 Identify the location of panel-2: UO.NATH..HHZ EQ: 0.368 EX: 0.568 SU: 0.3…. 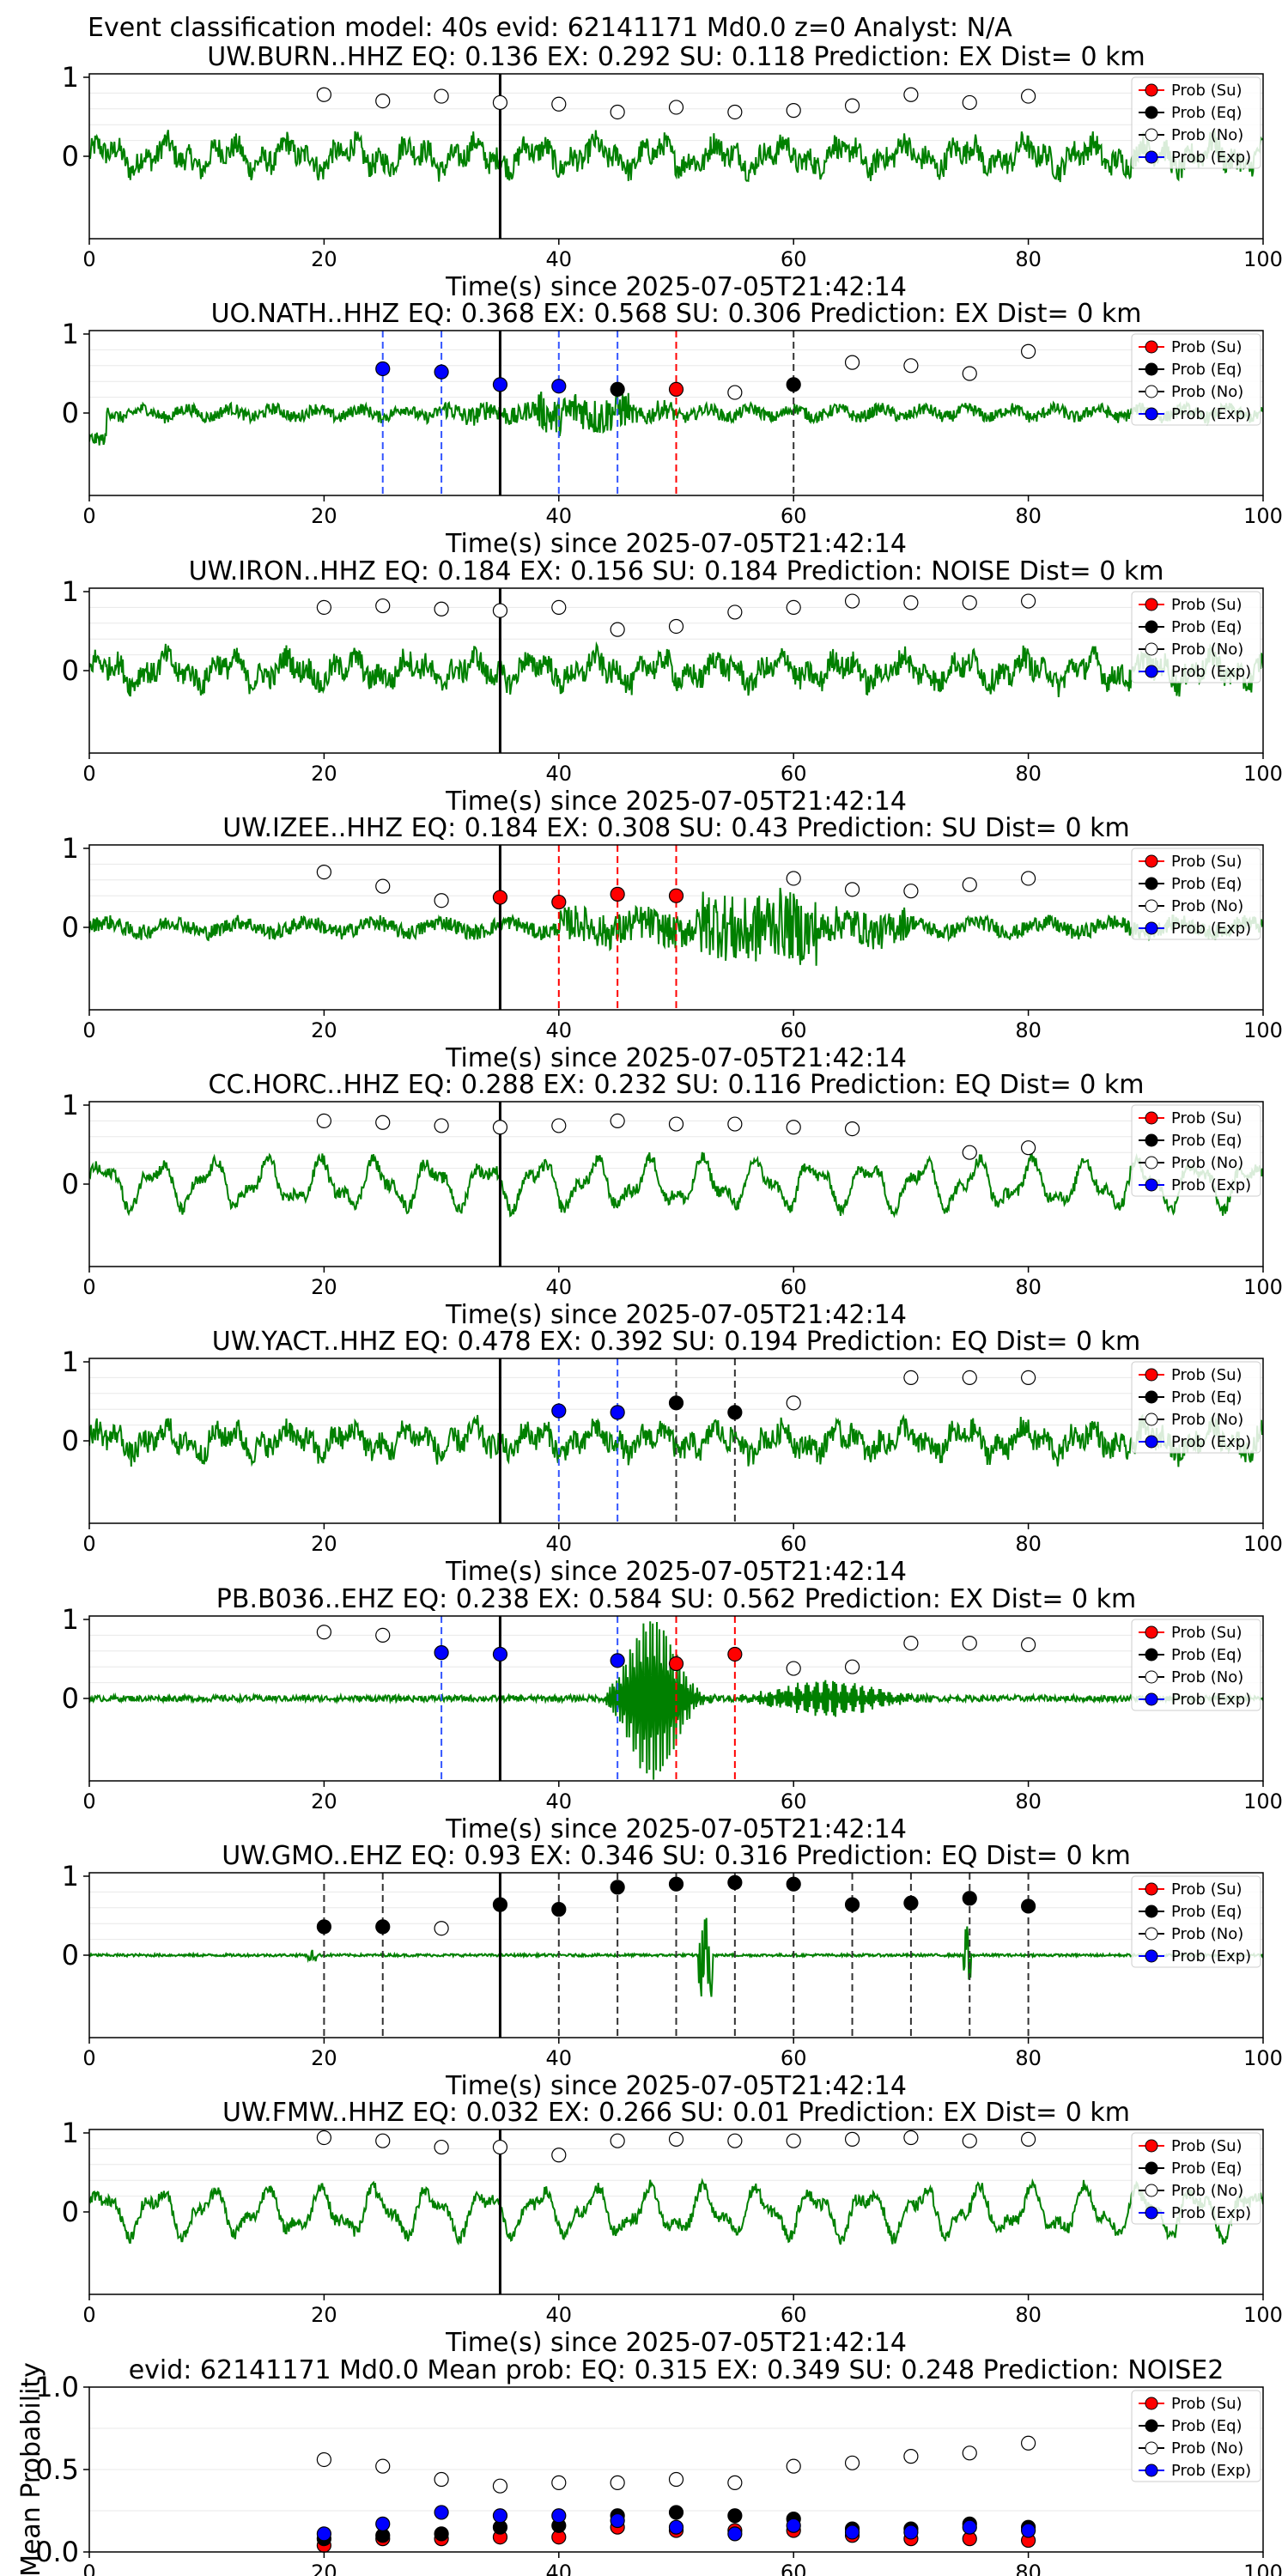
(673, 429).